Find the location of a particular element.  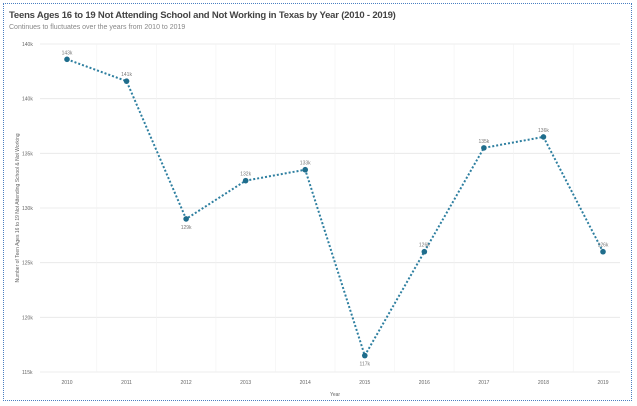

x-tick-label: 2014 is located at coordinates (305, 383).